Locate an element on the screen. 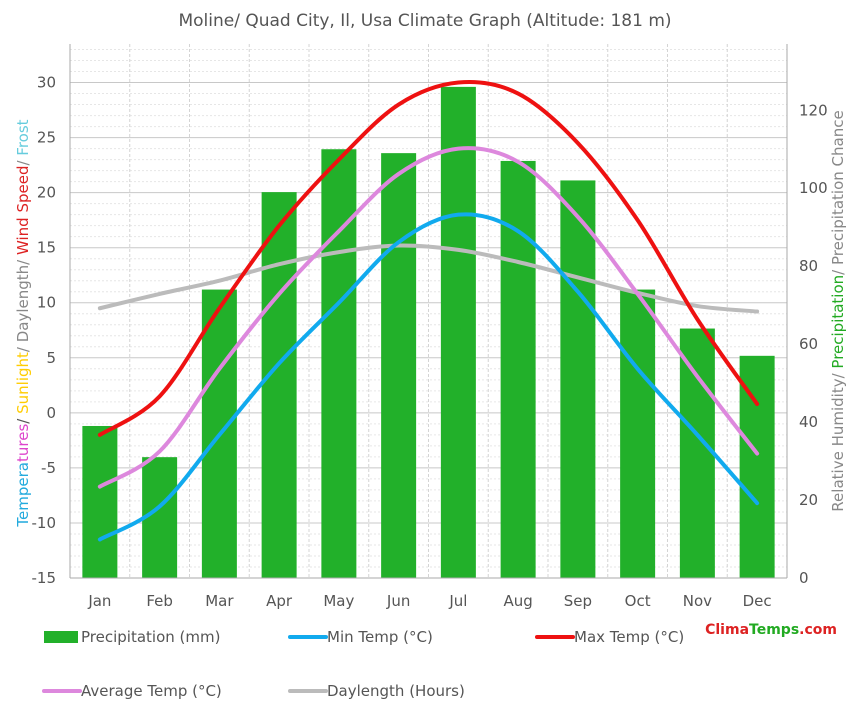 The width and height of the screenshot is (851, 719). y-left-tick-label: -5 is located at coordinates (48, 468).